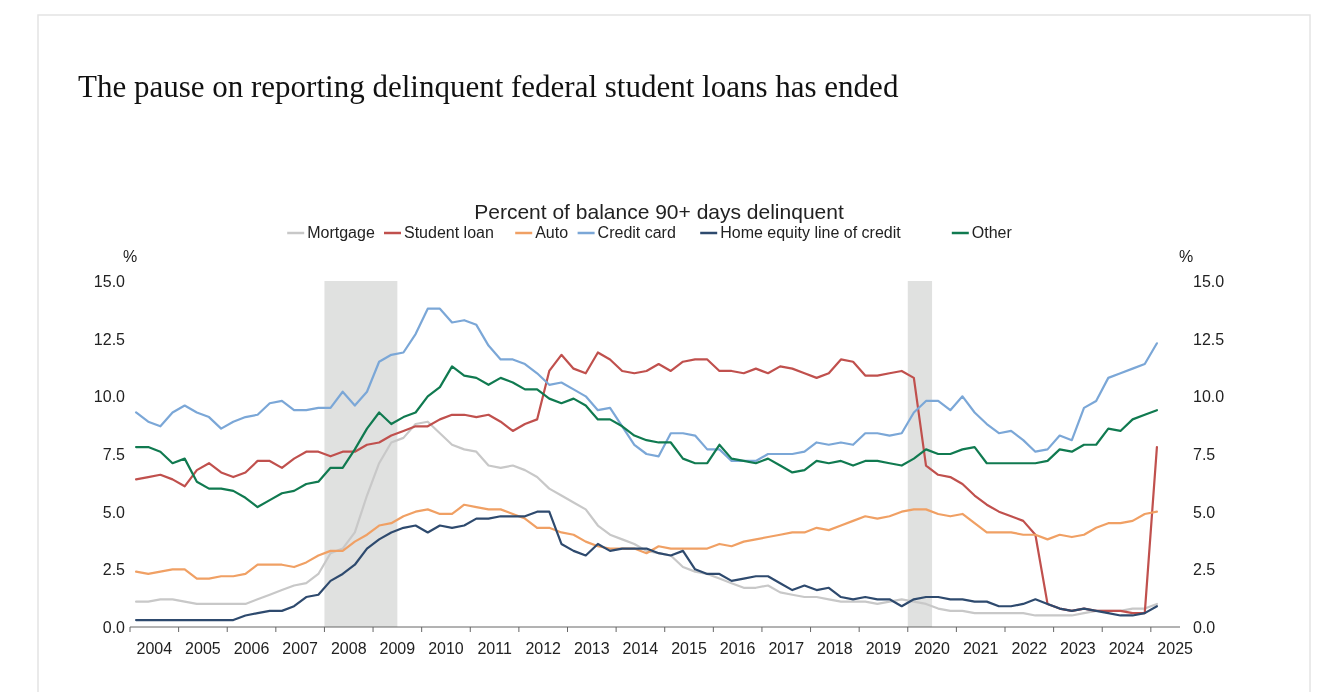 The image size is (1322, 692). I want to click on y2-axis-title: %, so click(1186, 256).